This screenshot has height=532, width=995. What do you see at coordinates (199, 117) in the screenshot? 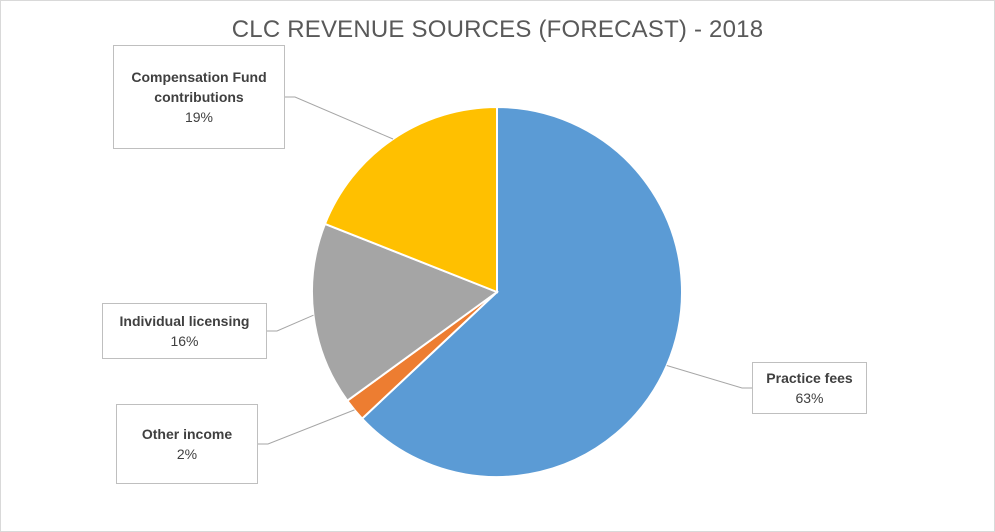
I see `data-label-value: 19%` at bounding box center [199, 117].